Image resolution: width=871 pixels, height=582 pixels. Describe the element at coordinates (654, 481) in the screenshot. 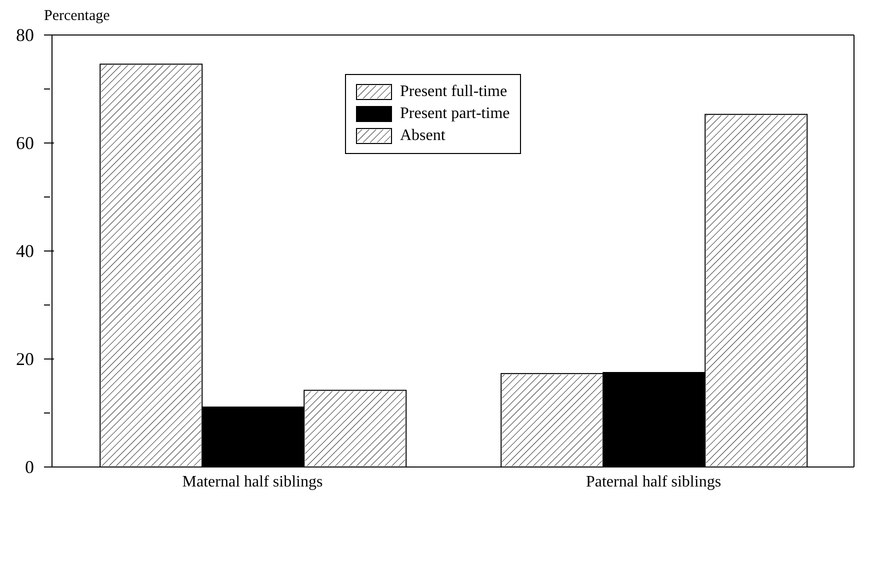

I see `x-tick-label: Paternal half siblings` at that location.